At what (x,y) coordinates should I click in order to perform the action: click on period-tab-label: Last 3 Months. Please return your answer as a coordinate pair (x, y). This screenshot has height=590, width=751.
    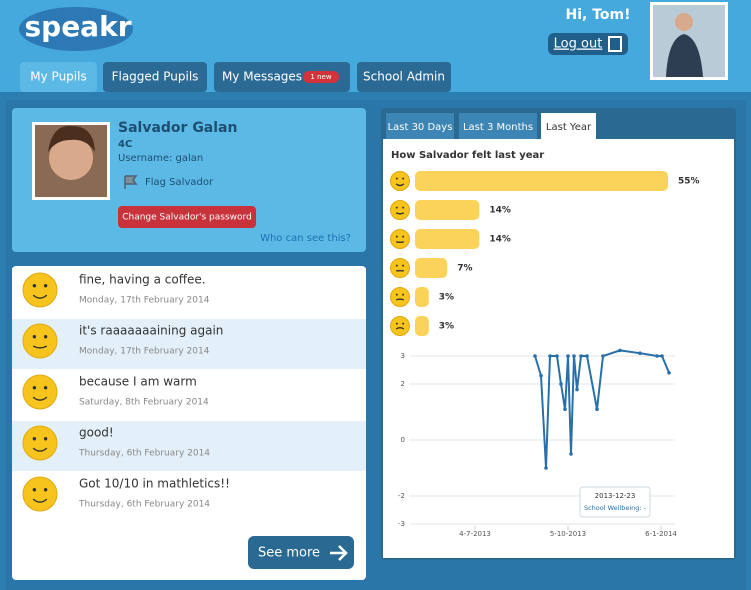
    Looking at the image, I should click on (498, 127).